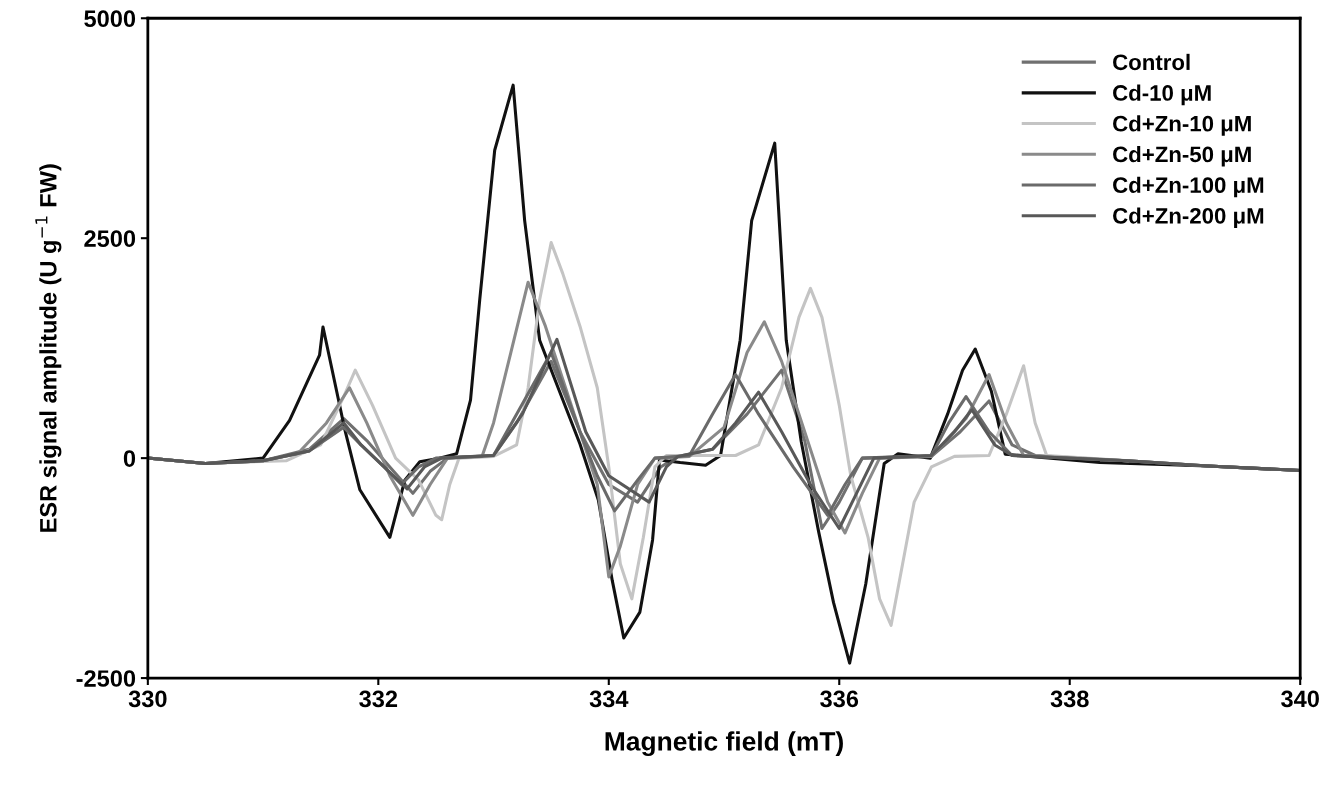 The width and height of the screenshot is (1320, 794). I want to click on legend-label: Cd+Zn-100 μM, so click(1188, 187).